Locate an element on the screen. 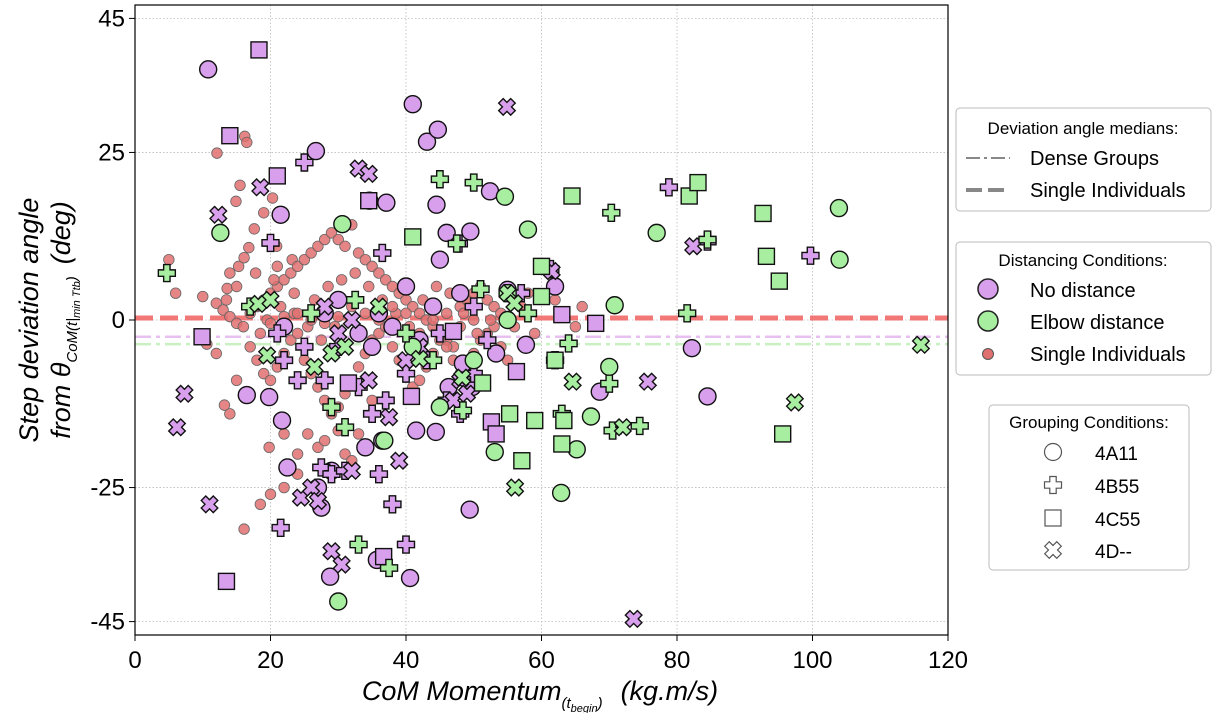 The height and width of the screenshot is (713, 1217). legend-grouping: Grouping Conditions: 4A11 4B55 4C55 4D-- is located at coordinates (1089, 487).